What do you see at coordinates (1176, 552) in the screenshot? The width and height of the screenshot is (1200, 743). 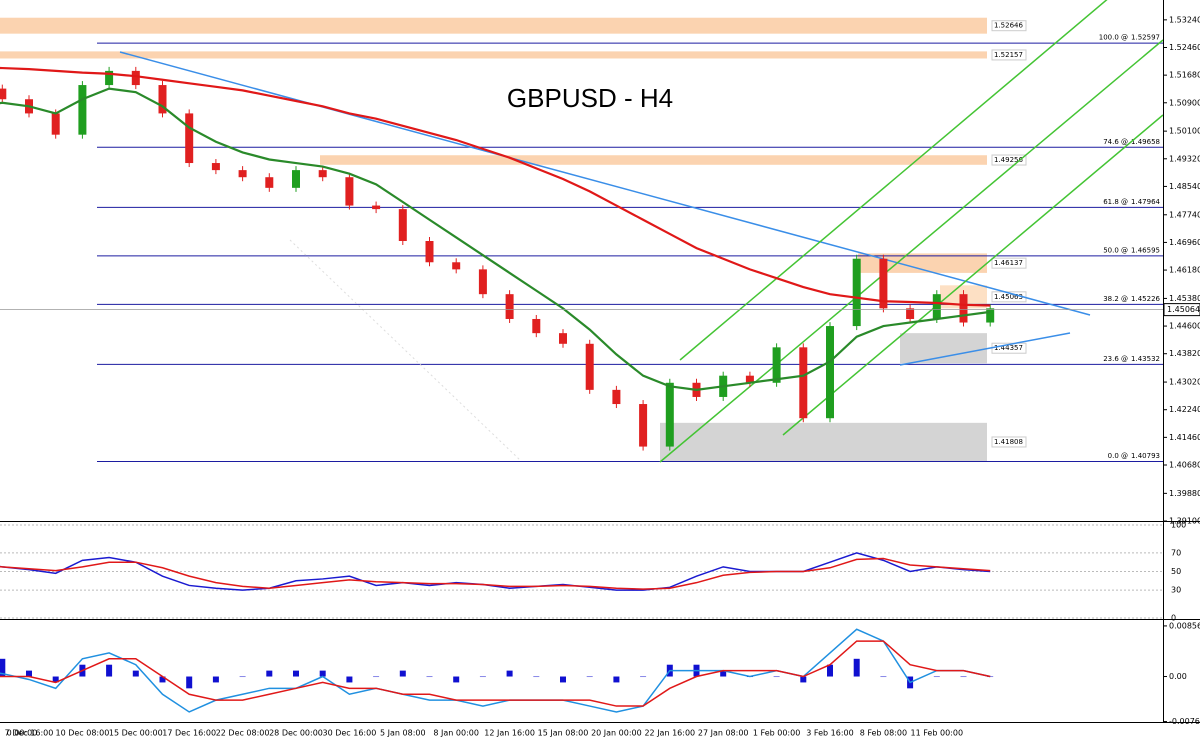 I see `y-tick-label: 70` at bounding box center [1176, 552].